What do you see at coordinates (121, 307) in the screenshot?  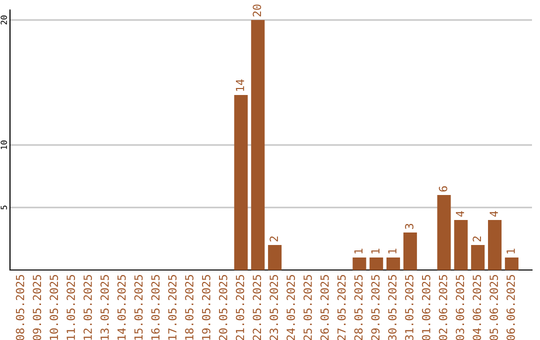 I see `x-tick-label: 14.05.2025` at bounding box center [121, 307].